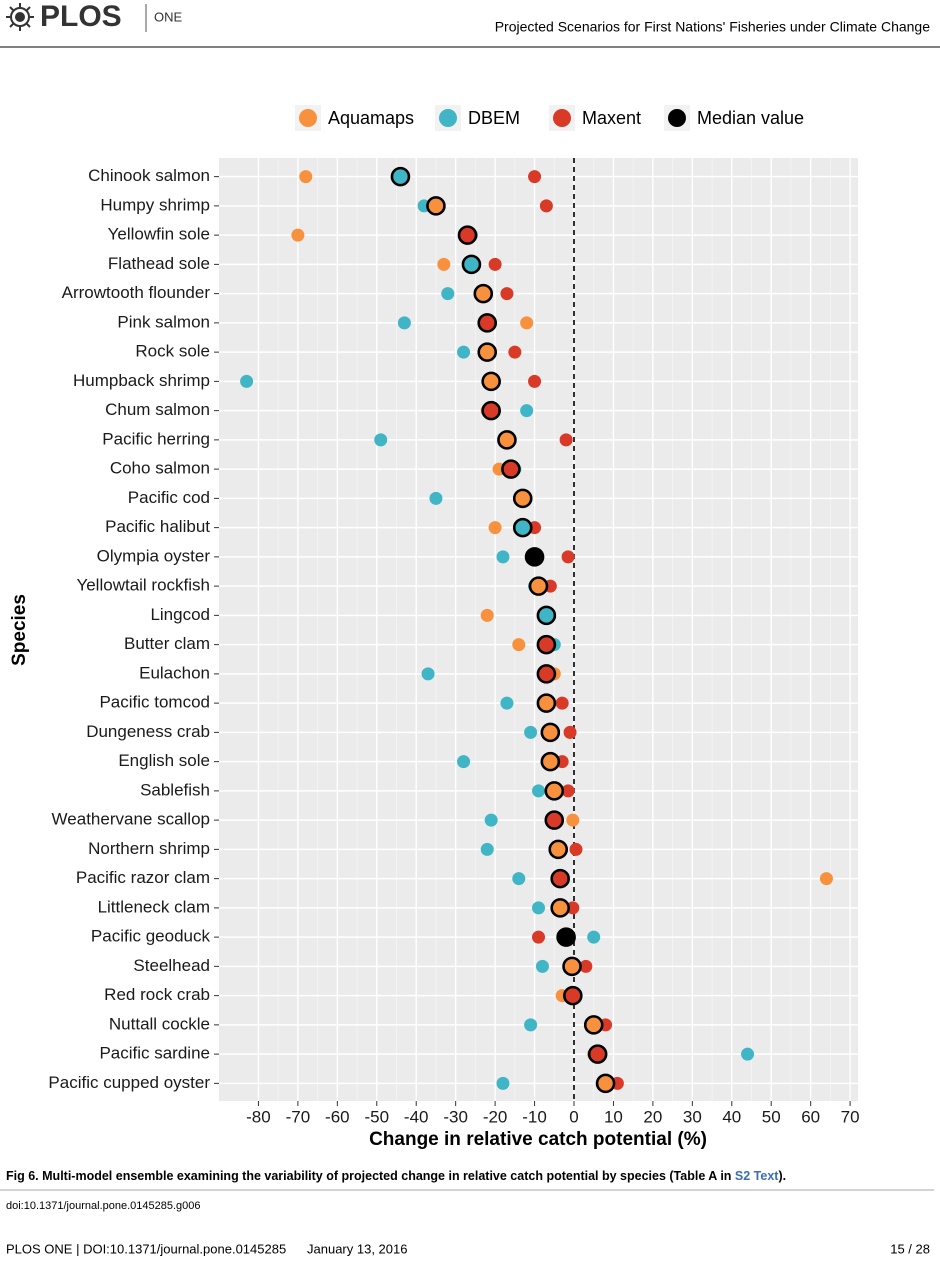  What do you see at coordinates (157, 994) in the screenshot?
I see `y-tick-label: Red rock crab` at bounding box center [157, 994].